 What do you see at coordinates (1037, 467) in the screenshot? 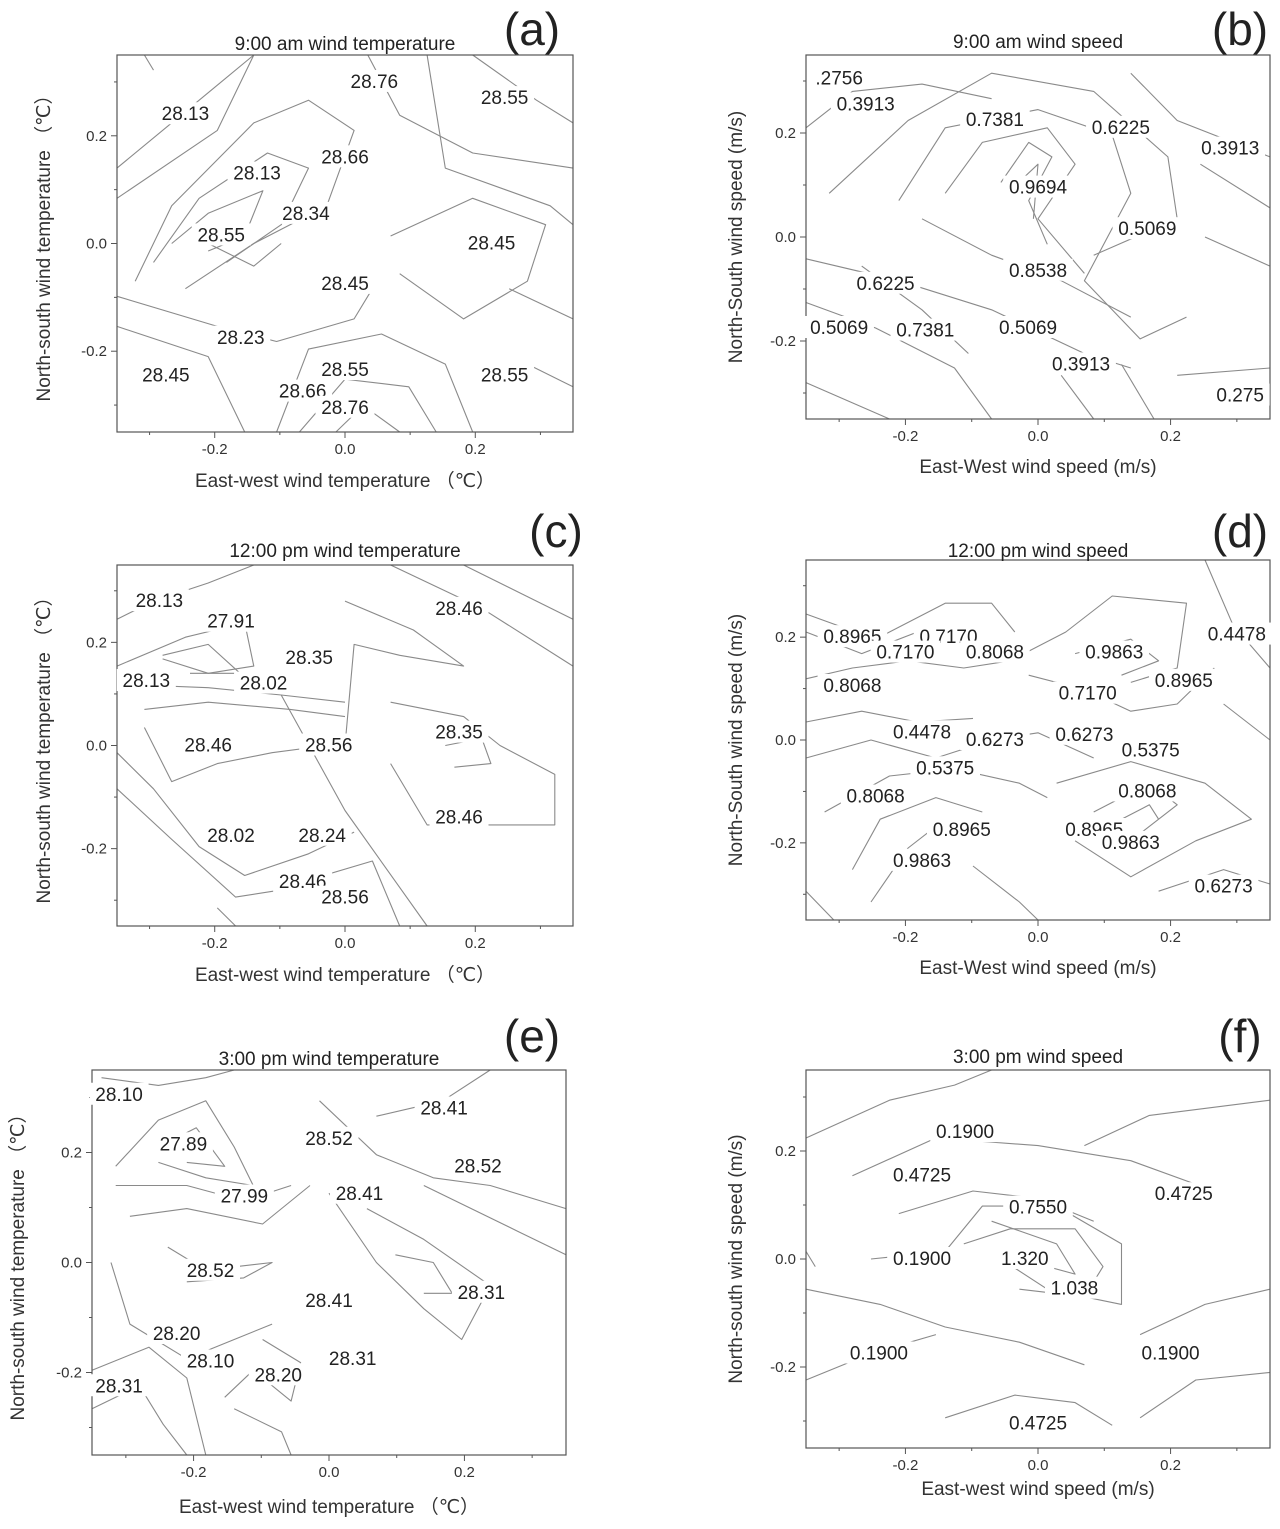
I see `x-axis-label: East-West wind speed (m/s)` at bounding box center [1037, 467].